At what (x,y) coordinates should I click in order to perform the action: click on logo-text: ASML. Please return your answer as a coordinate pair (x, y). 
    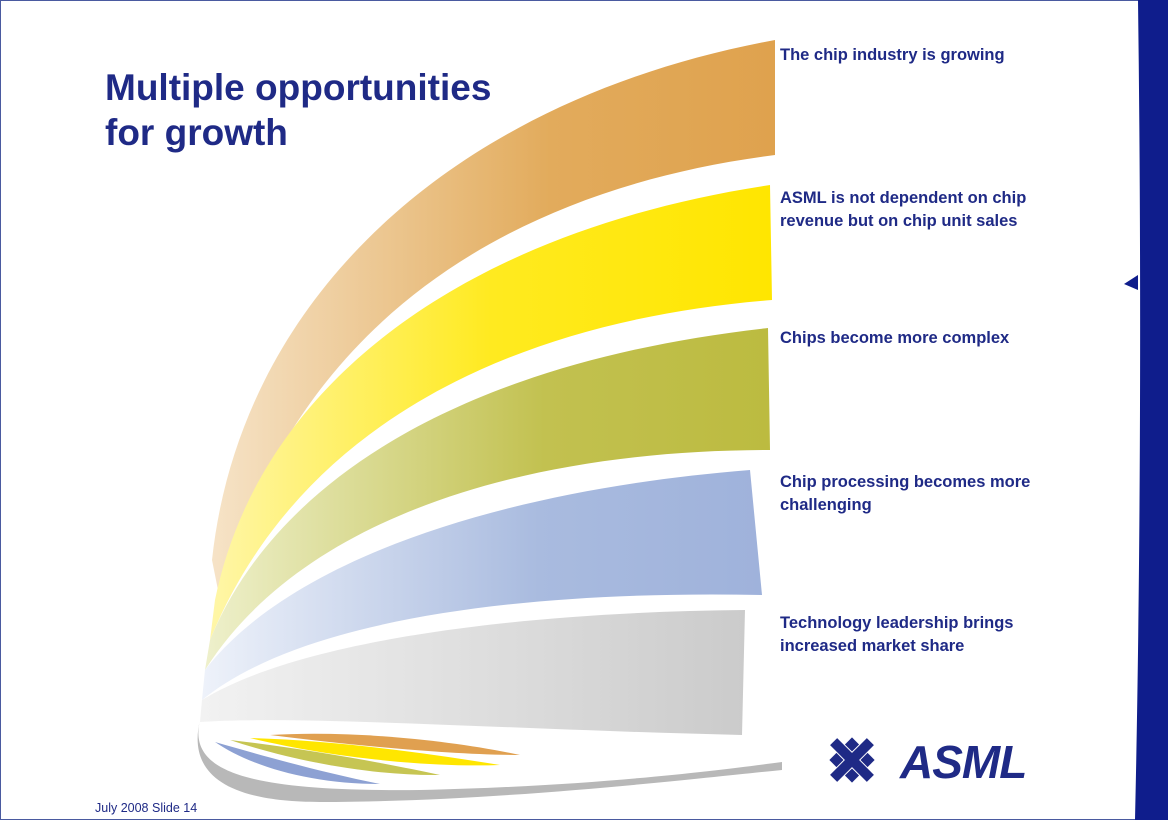
    Looking at the image, I should click on (962, 762).